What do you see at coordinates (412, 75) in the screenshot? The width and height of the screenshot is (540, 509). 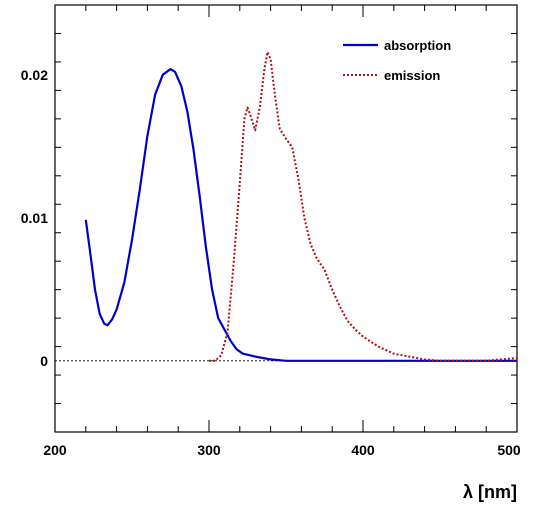 I see `legend-emission-label: emission` at bounding box center [412, 75].